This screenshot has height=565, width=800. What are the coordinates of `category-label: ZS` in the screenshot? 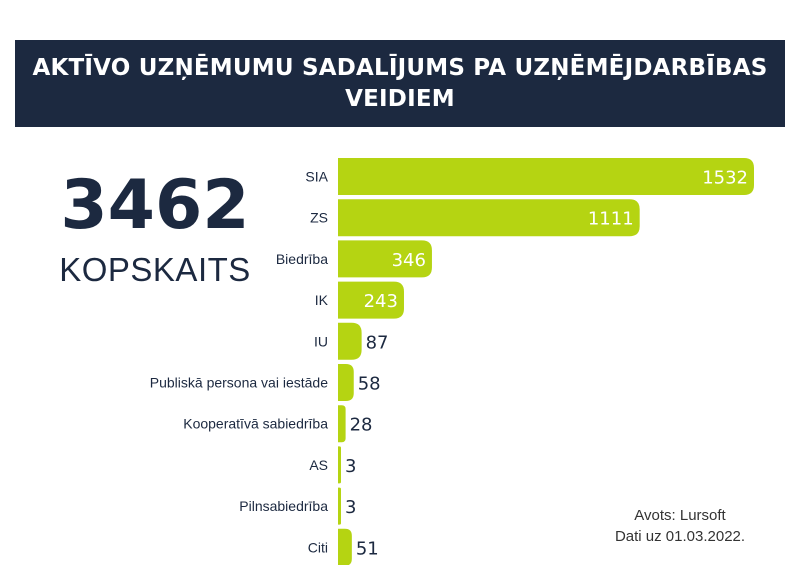 It's located at (319, 218).